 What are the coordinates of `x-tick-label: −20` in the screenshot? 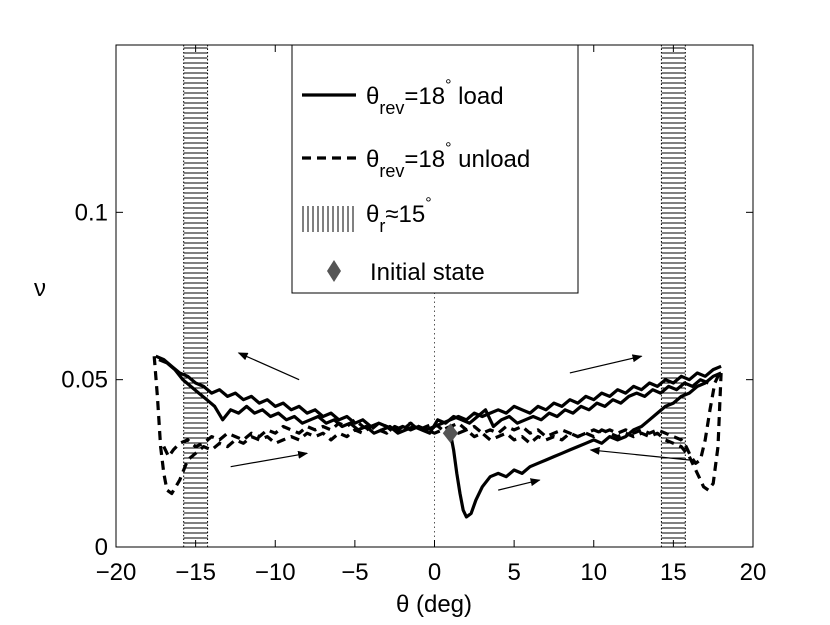 It's located at (116, 572).